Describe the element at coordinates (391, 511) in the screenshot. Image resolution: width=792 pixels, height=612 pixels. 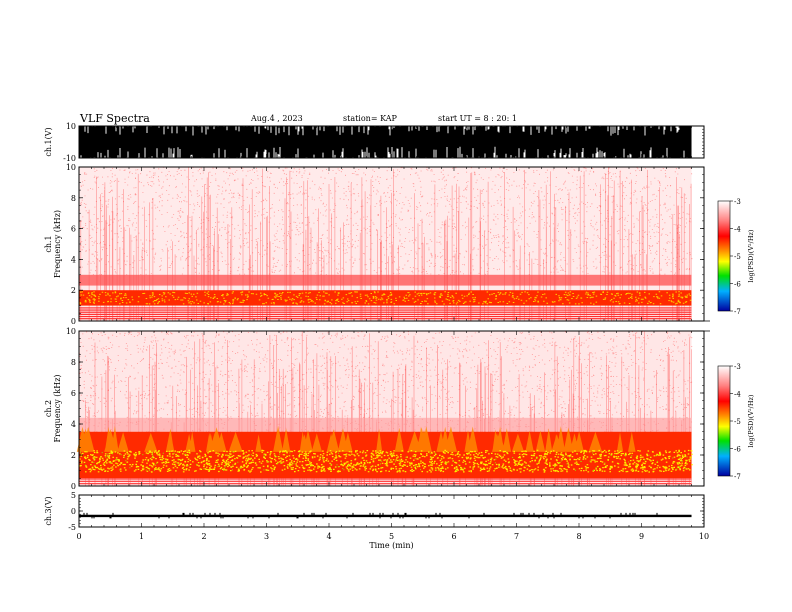
I see `panel-frame-ch3-waveform` at that location.